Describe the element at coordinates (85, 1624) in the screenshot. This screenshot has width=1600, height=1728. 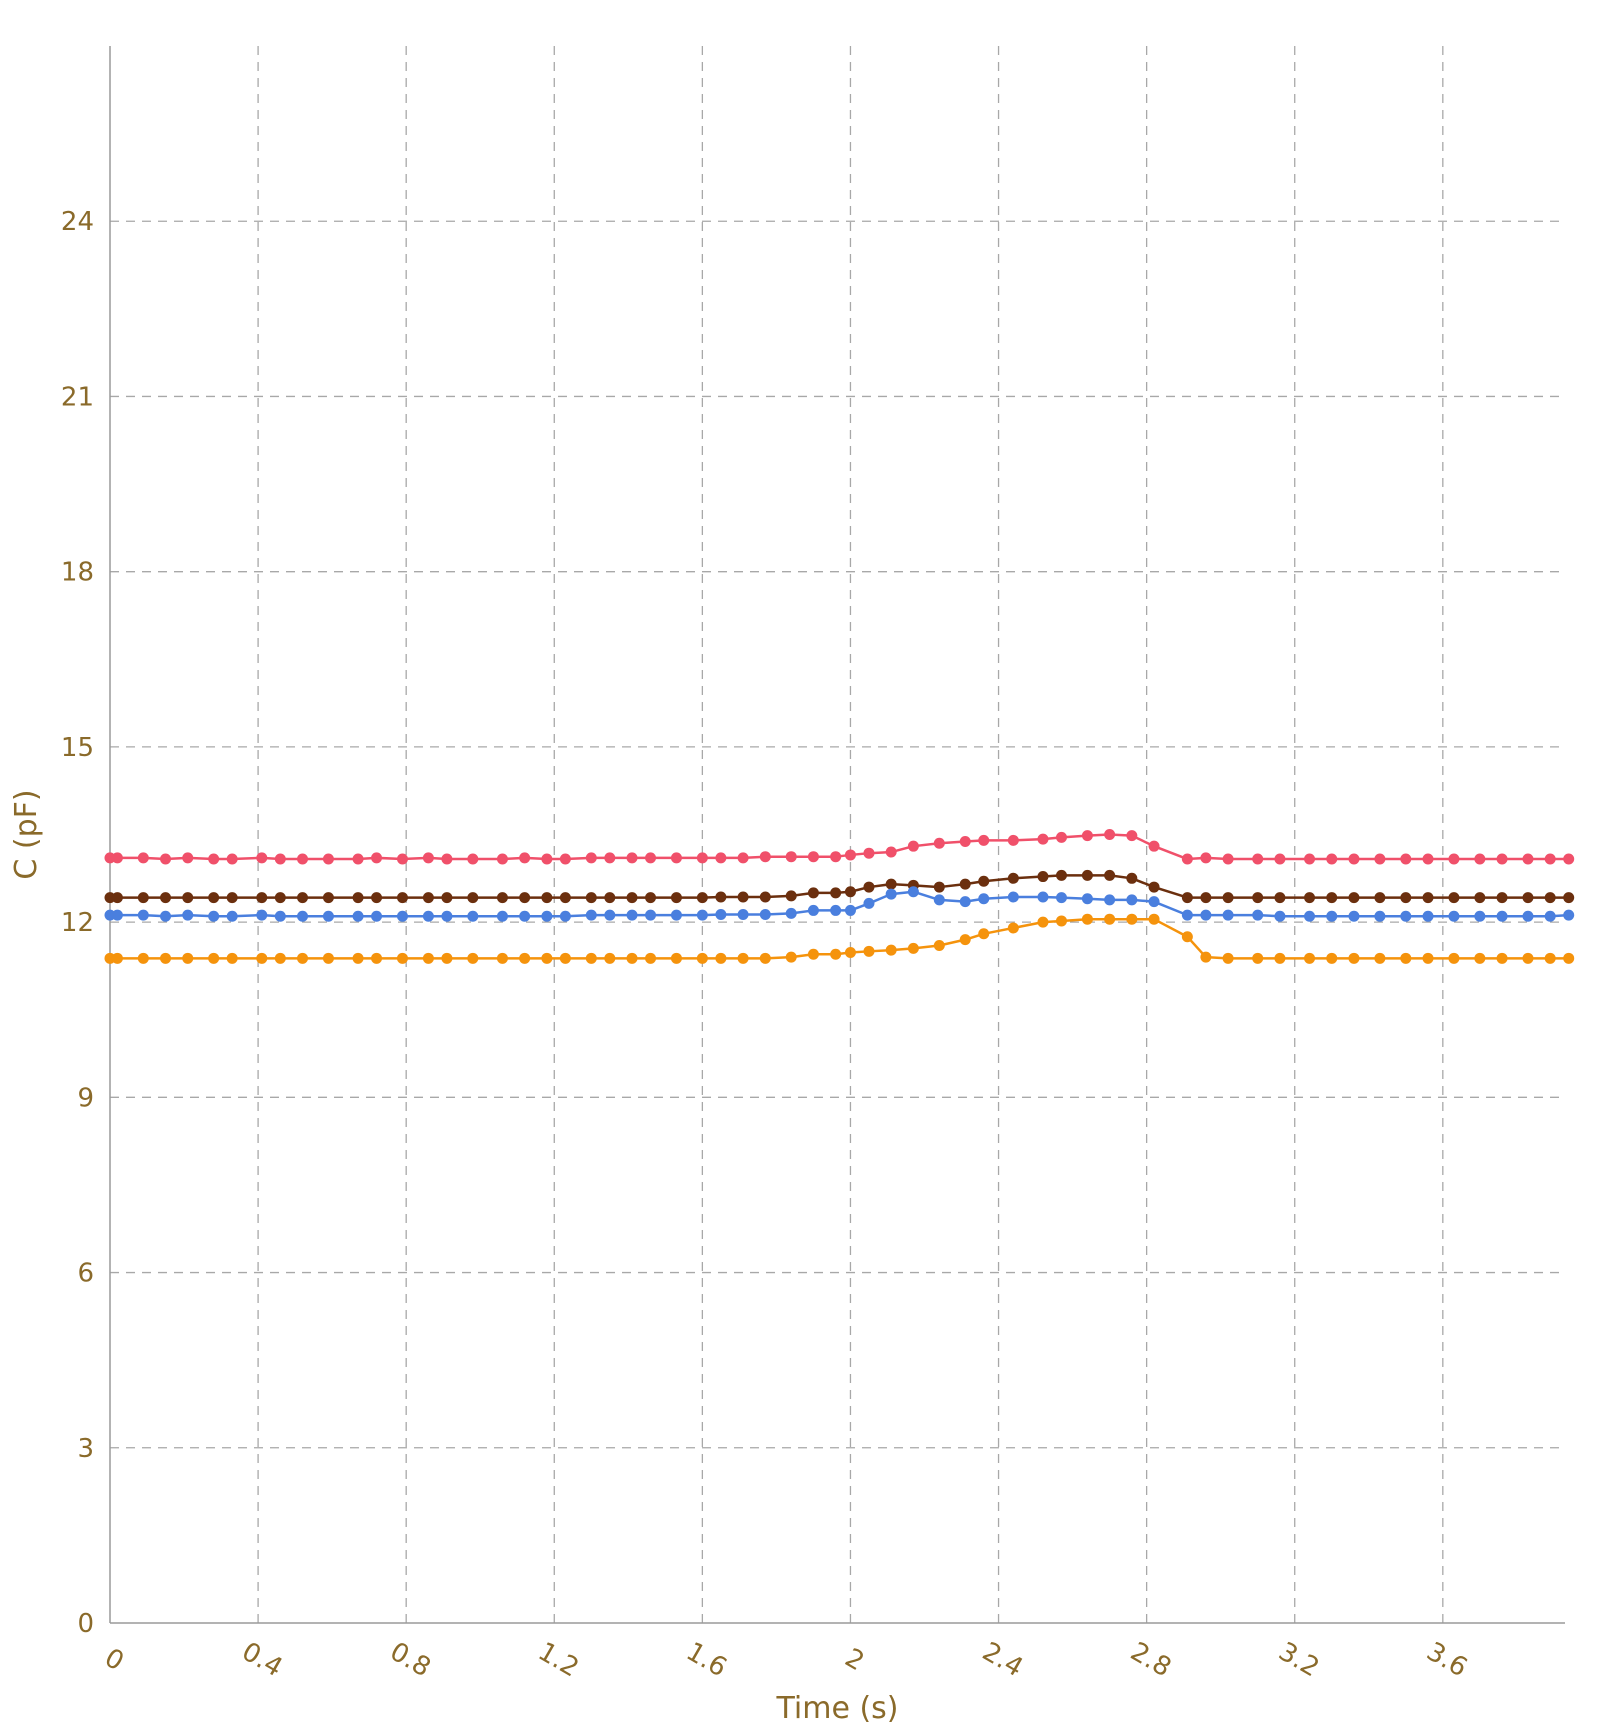
I see `y-tick-label: 0` at that location.